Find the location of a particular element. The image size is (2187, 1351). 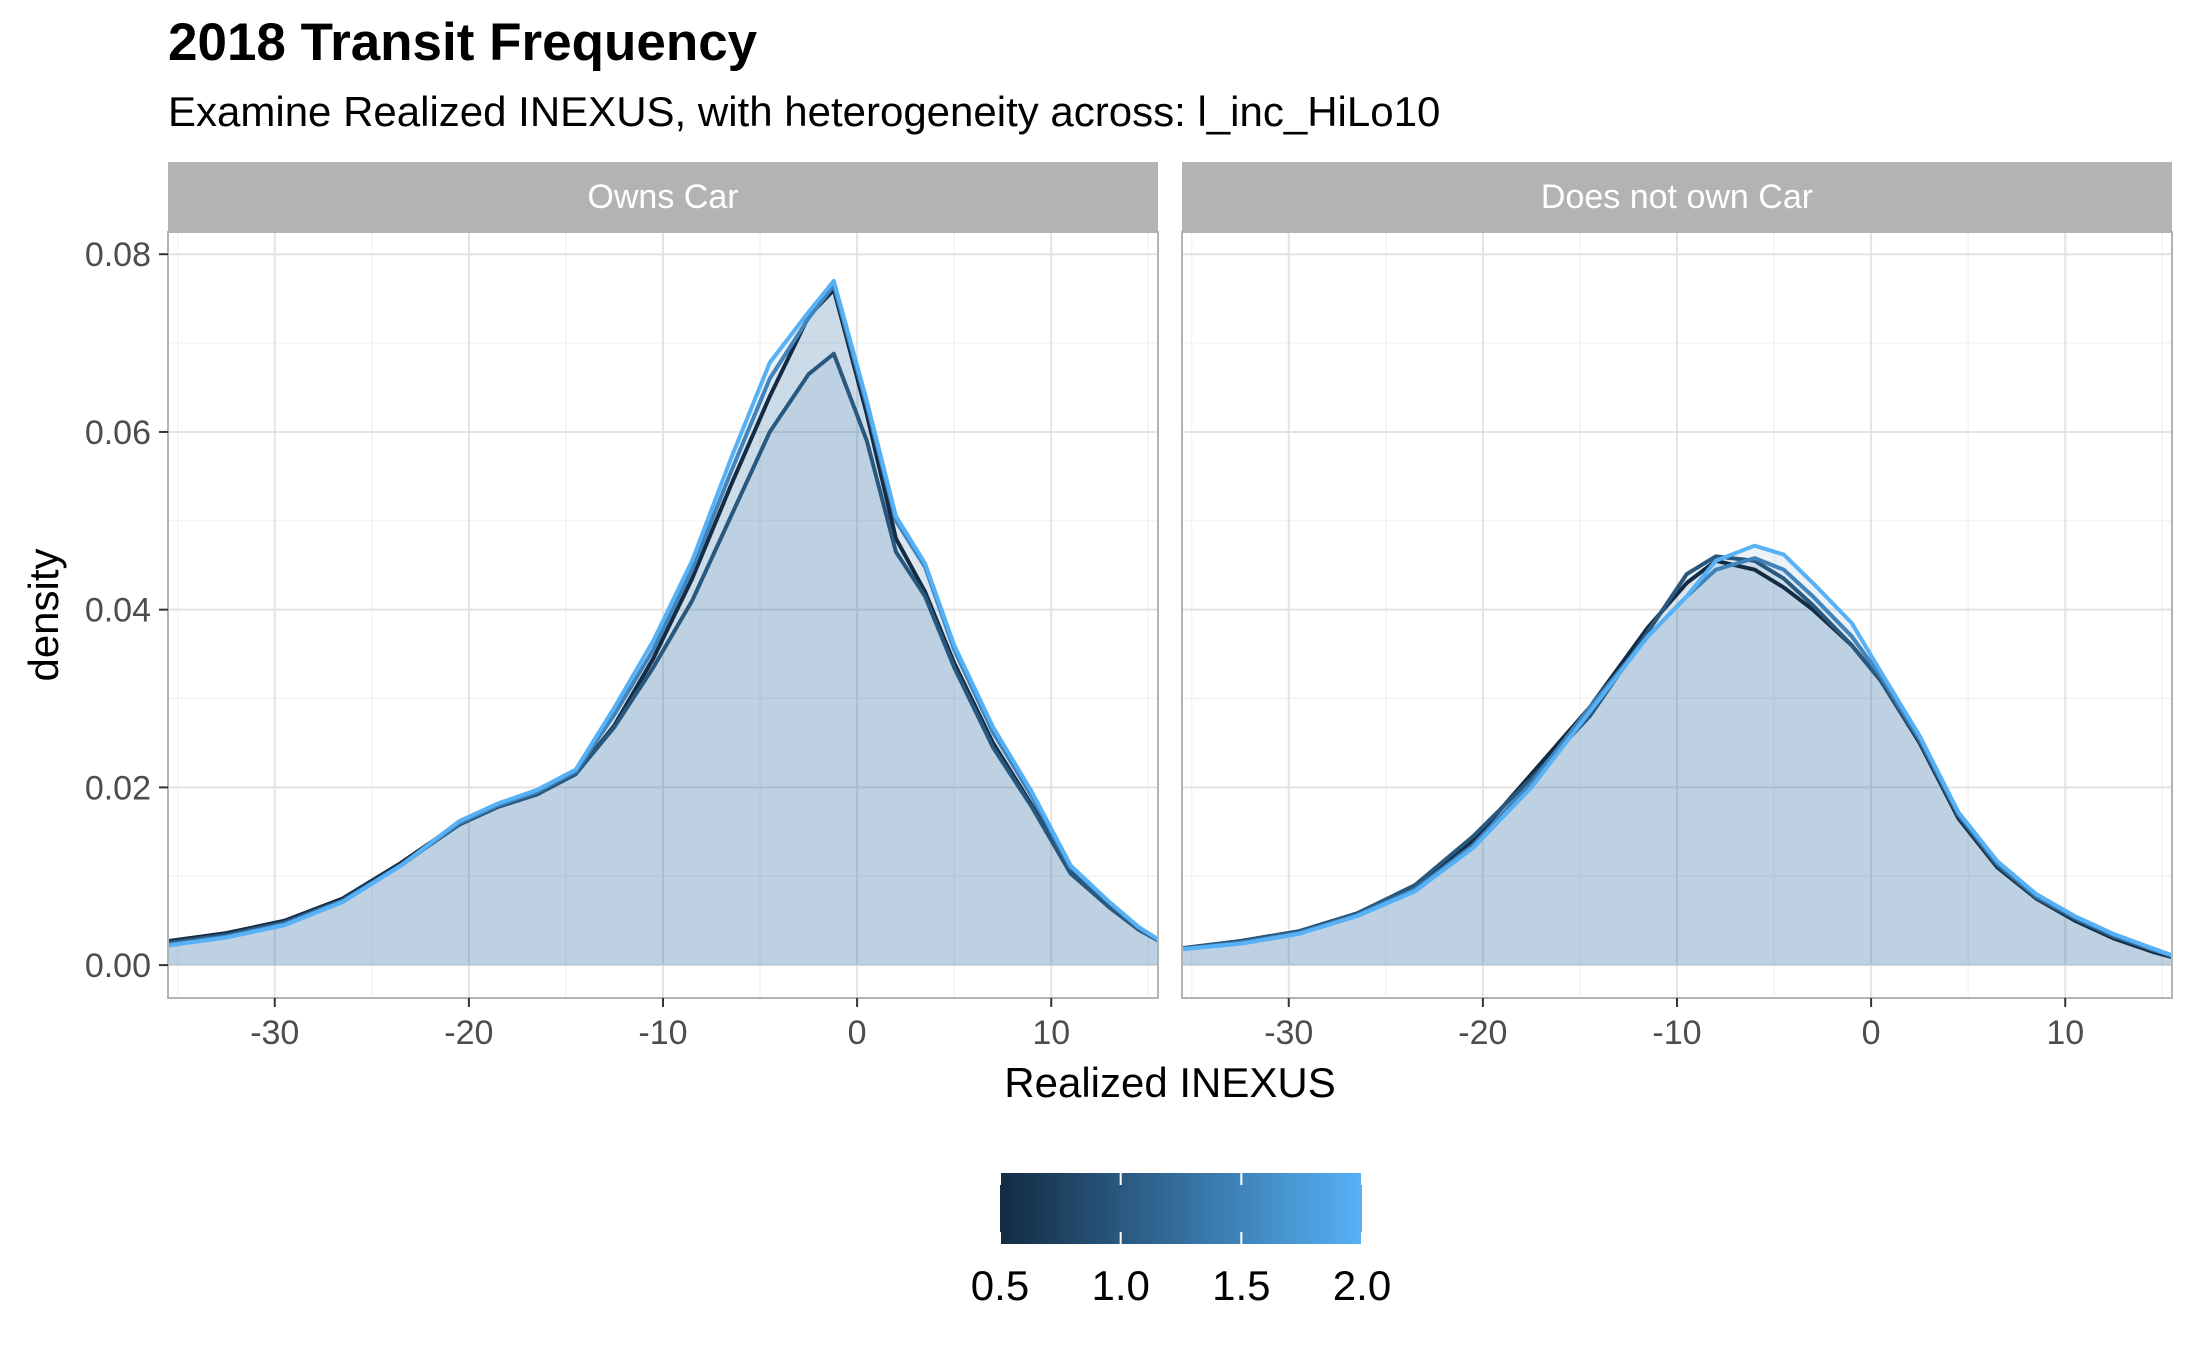

y-tick-label: 0.04 is located at coordinates (118, 611).